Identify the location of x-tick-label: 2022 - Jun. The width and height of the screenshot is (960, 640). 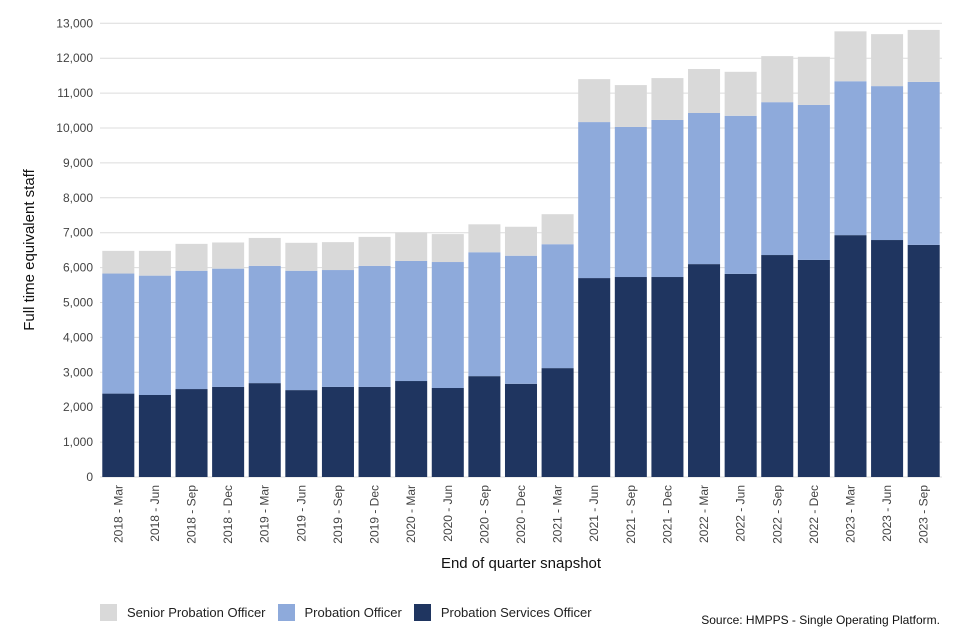
(741, 513).